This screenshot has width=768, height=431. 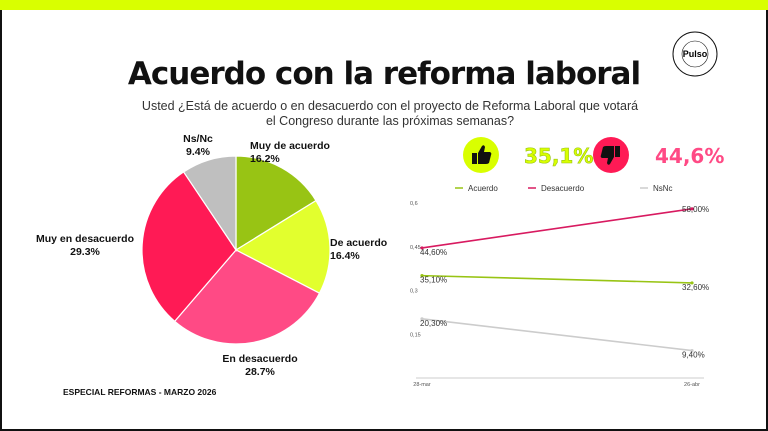 What do you see at coordinates (663, 188) in the screenshot?
I see `legend-label: NsNc` at bounding box center [663, 188].